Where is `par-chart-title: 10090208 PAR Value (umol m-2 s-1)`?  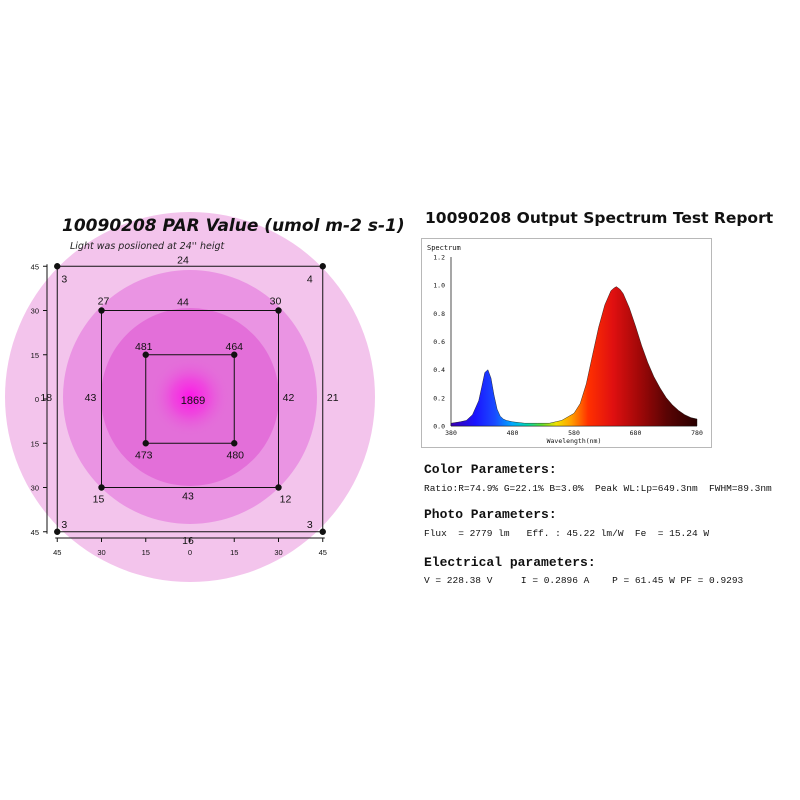 par-chart-title: 10090208 PAR Value (umol m-2 s-1) is located at coordinates (233, 226).